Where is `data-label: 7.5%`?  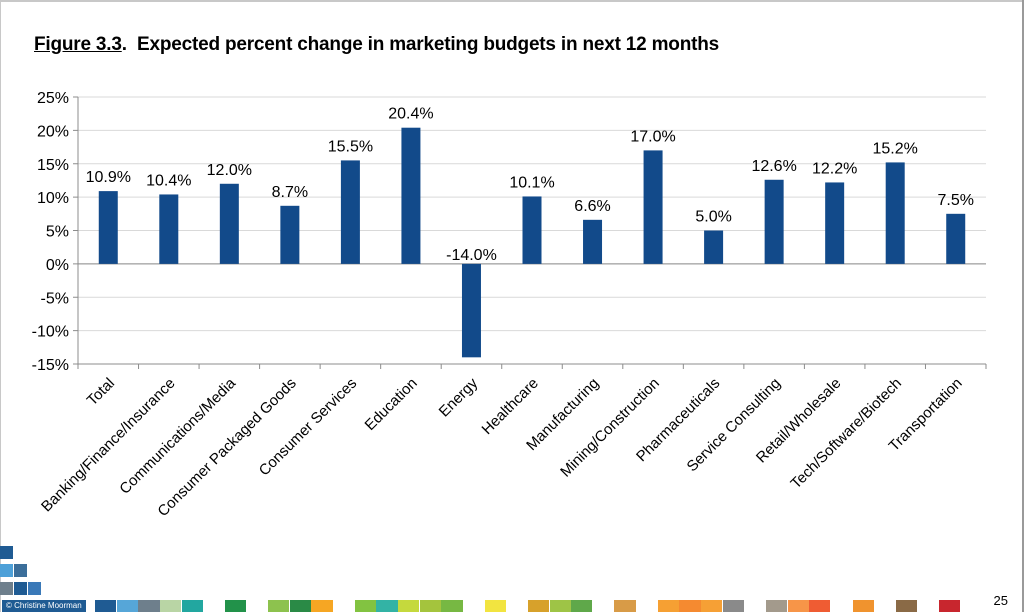
data-label: 7.5% is located at coordinates (955, 200).